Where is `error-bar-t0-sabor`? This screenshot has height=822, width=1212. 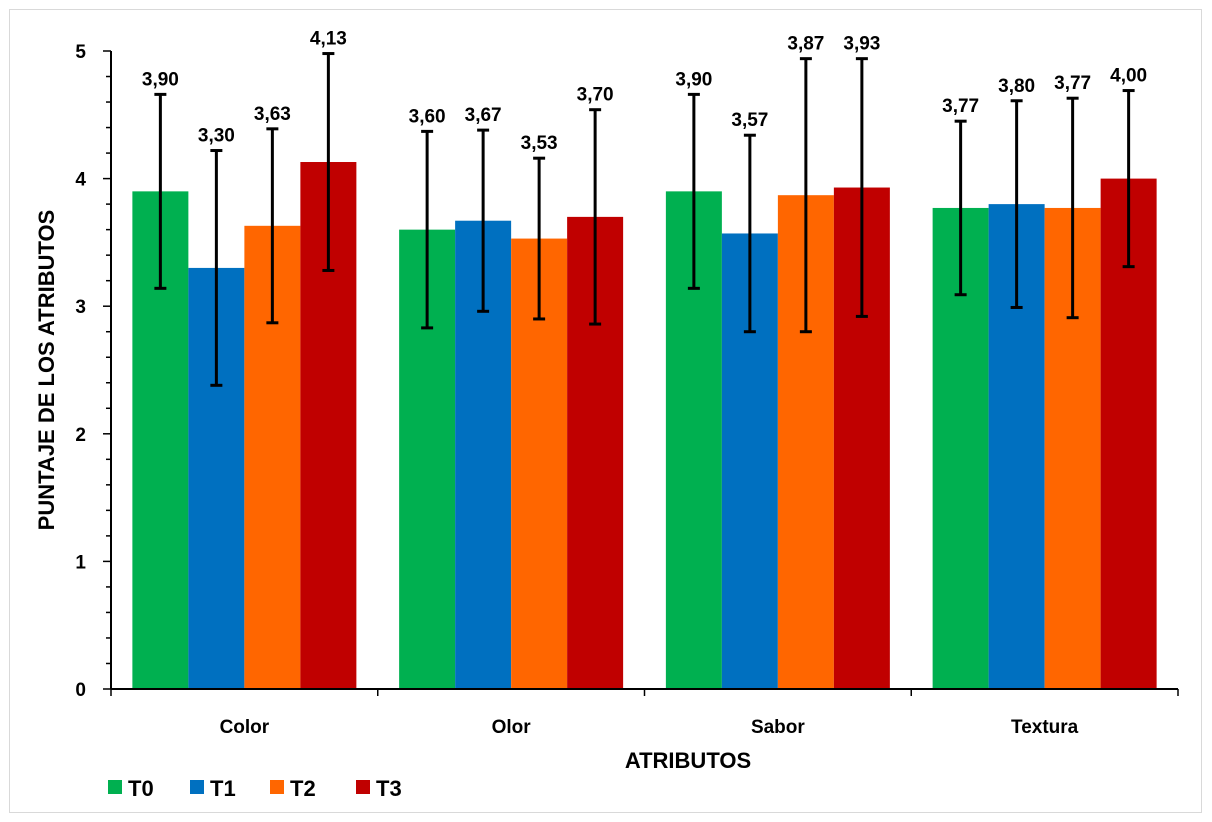
error-bar-t0-sabor is located at coordinates (693, 191).